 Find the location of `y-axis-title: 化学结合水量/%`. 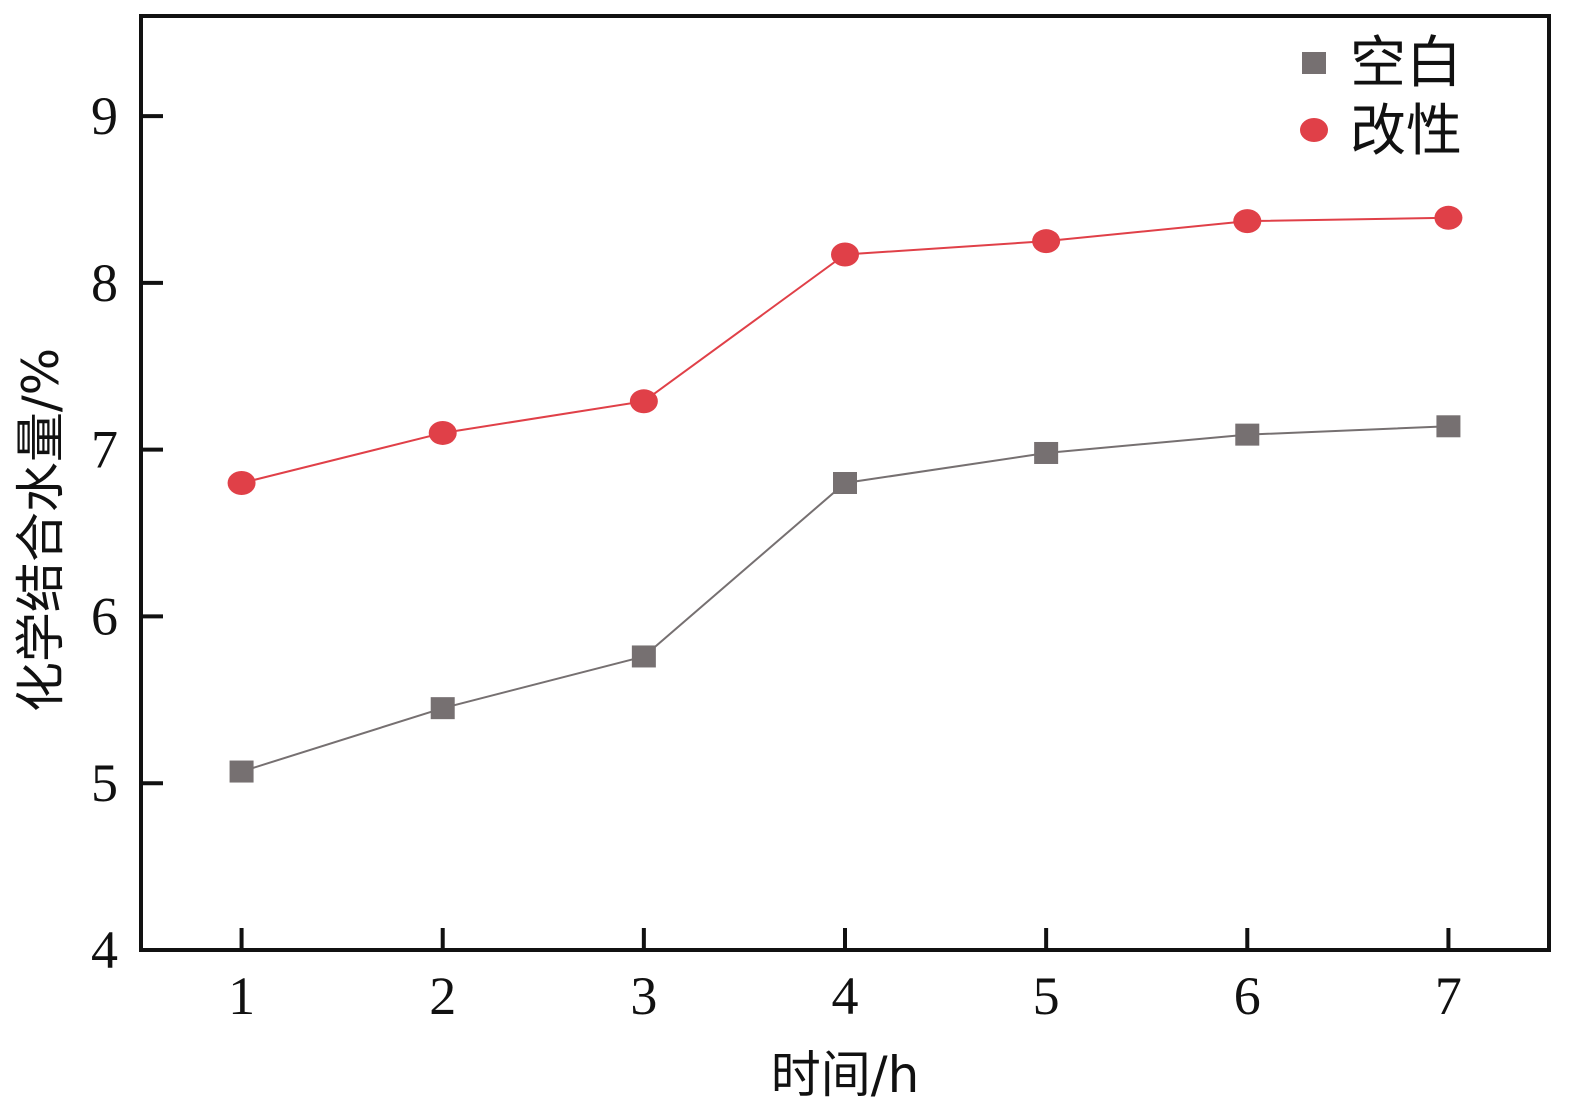

y-axis-title: 化学结合水量/% is located at coordinates (41, 530).